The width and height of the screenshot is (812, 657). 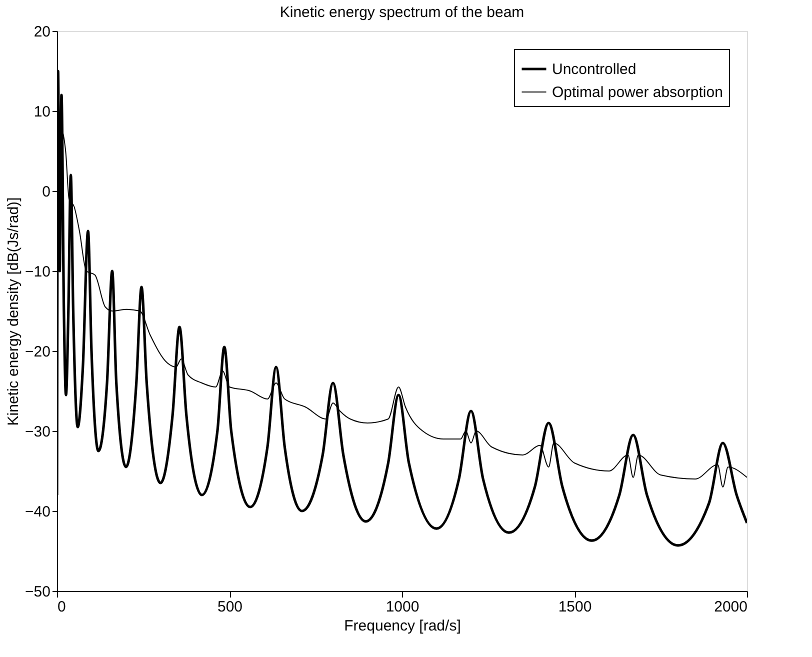 I want to click on y-tick-label: −50, so click(x=37, y=592).